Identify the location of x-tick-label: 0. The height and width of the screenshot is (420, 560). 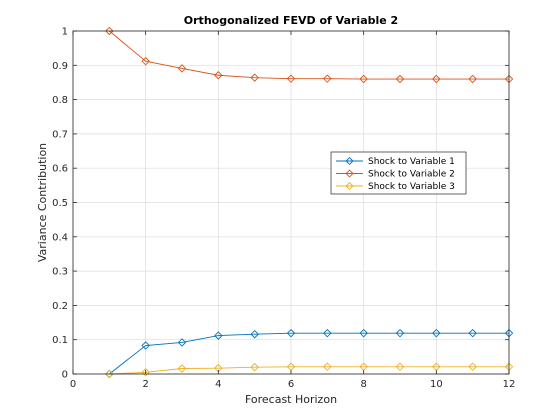
(73, 384).